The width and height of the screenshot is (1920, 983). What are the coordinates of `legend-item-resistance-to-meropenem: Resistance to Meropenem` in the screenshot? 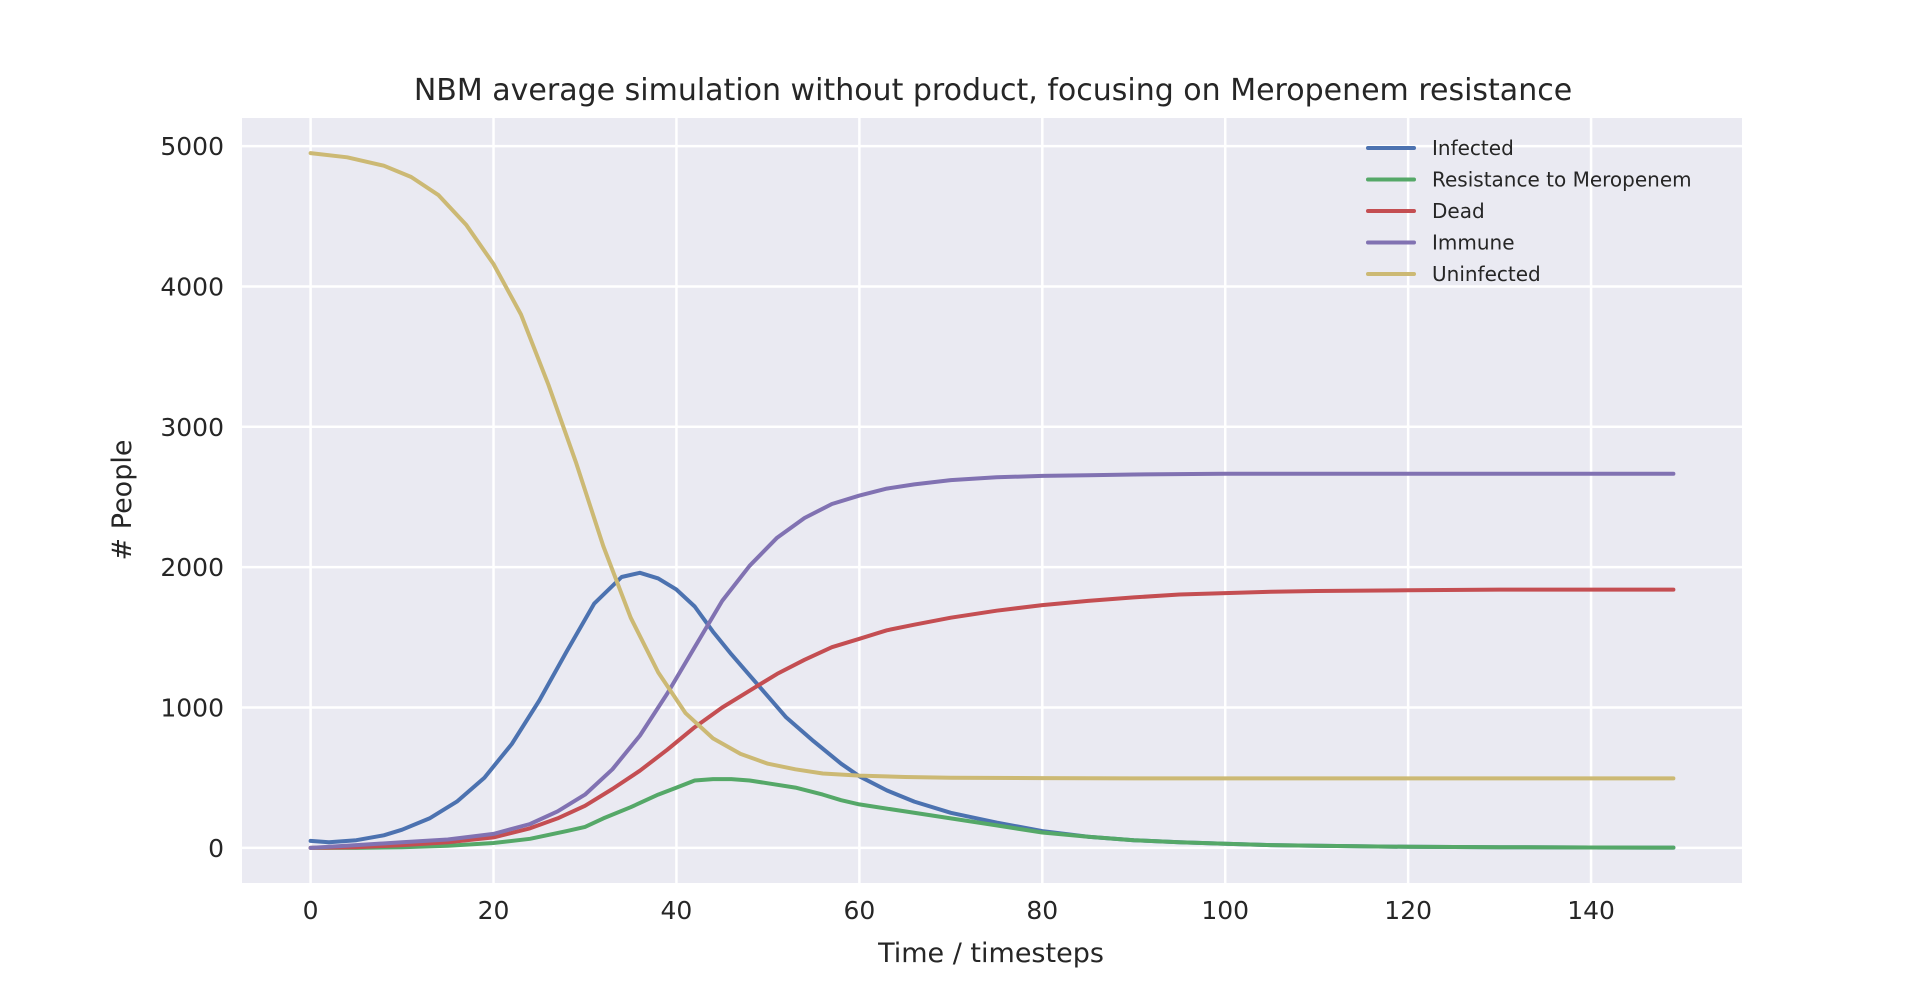 It's located at (1529, 180).